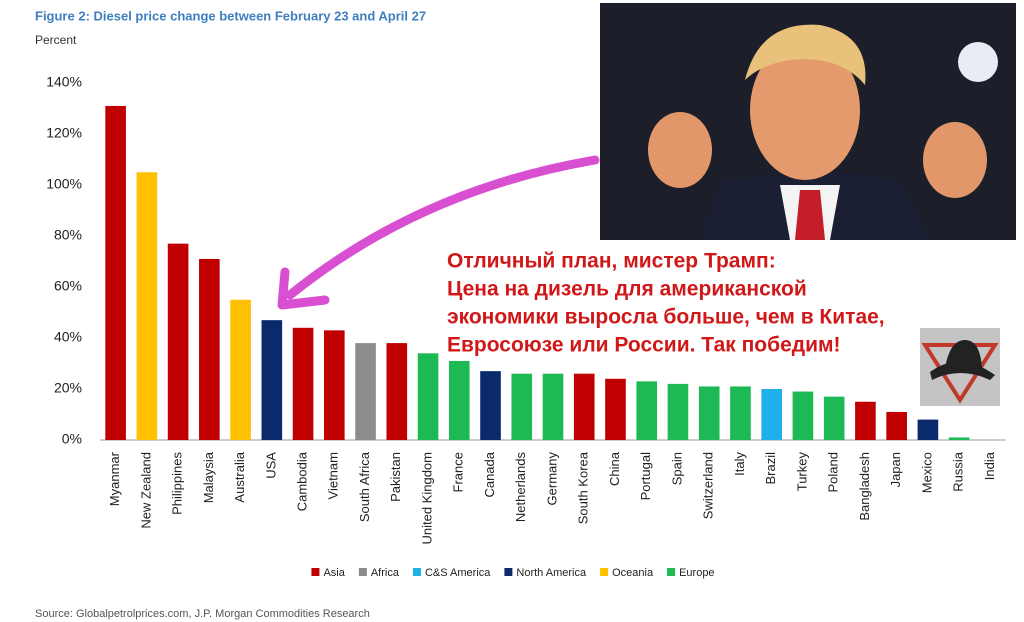 This screenshot has width=1024, height=622. Describe the element at coordinates (833, 472) in the screenshot. I see `x-tick-label: Poland` at that location.